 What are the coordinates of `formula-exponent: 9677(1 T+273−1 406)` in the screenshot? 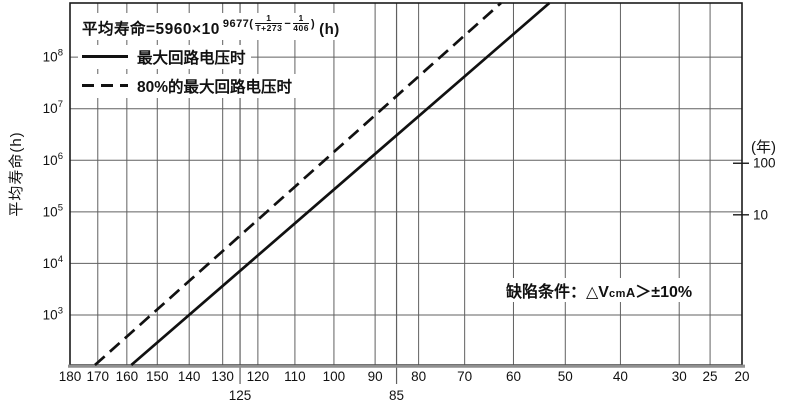 It's located at (269, 23).